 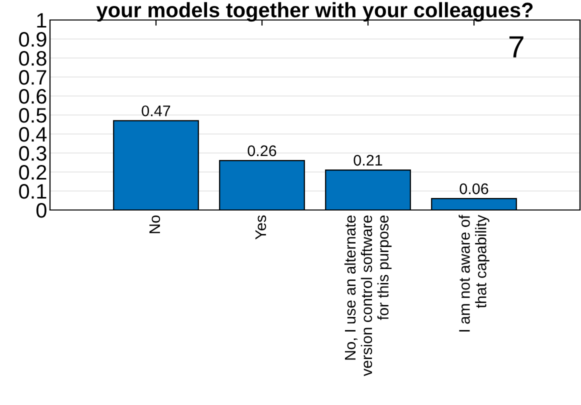 What do you see at coordinates (368, 160) in the screenshot?
I see `data-label: 0.21` at bounding box center [368, 160].